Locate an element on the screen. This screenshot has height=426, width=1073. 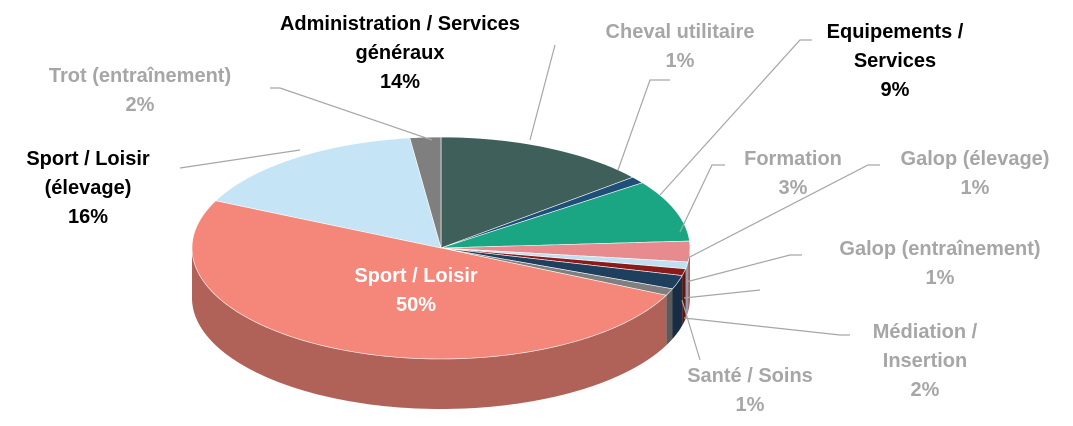
slice-label: Sport / Loisir 50% is located at coordinates (416, 291).